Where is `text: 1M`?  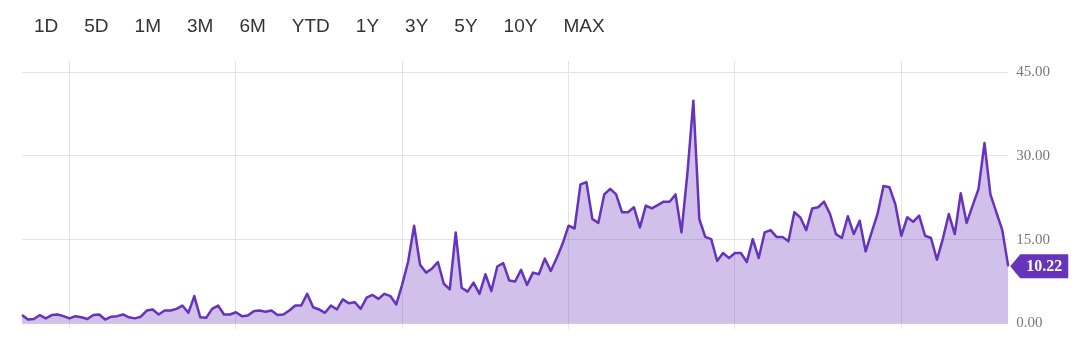
text: 1M is located at coordinates (147, 26).